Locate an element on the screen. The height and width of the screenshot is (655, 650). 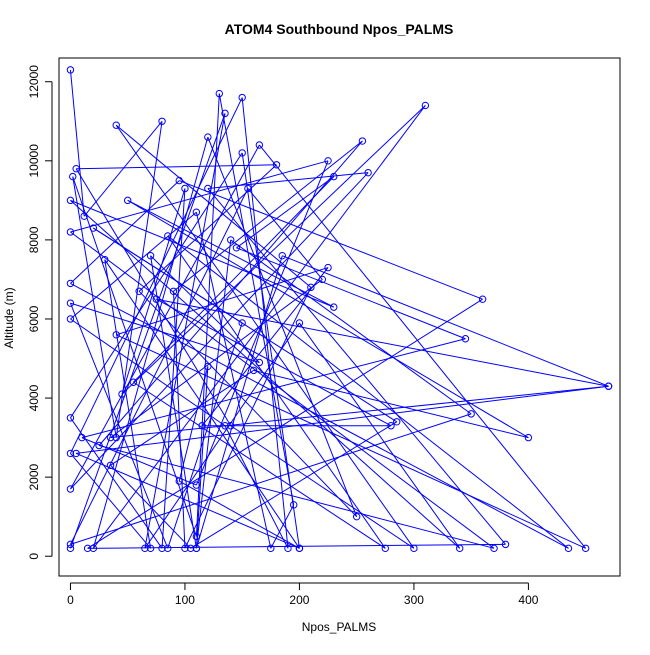
x-tick-label: 0 is located at coordinates (70, 600).